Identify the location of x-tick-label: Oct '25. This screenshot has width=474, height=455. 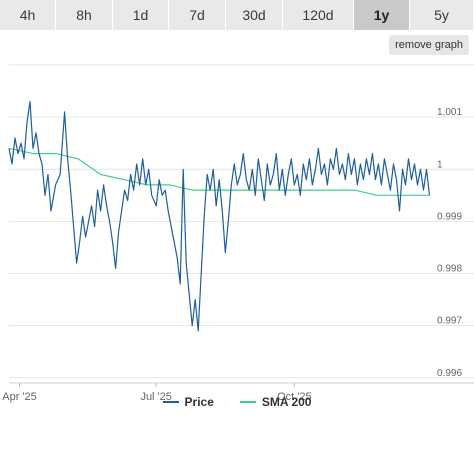
(294, 397).